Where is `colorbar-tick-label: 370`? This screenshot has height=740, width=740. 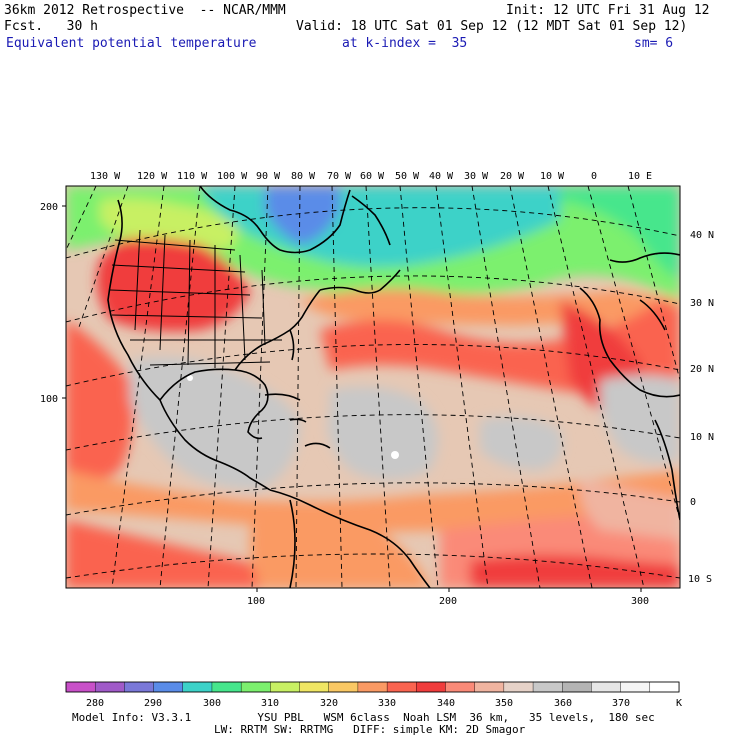 colorbar-tick-label: 370 is located at coordinates (621, 703).